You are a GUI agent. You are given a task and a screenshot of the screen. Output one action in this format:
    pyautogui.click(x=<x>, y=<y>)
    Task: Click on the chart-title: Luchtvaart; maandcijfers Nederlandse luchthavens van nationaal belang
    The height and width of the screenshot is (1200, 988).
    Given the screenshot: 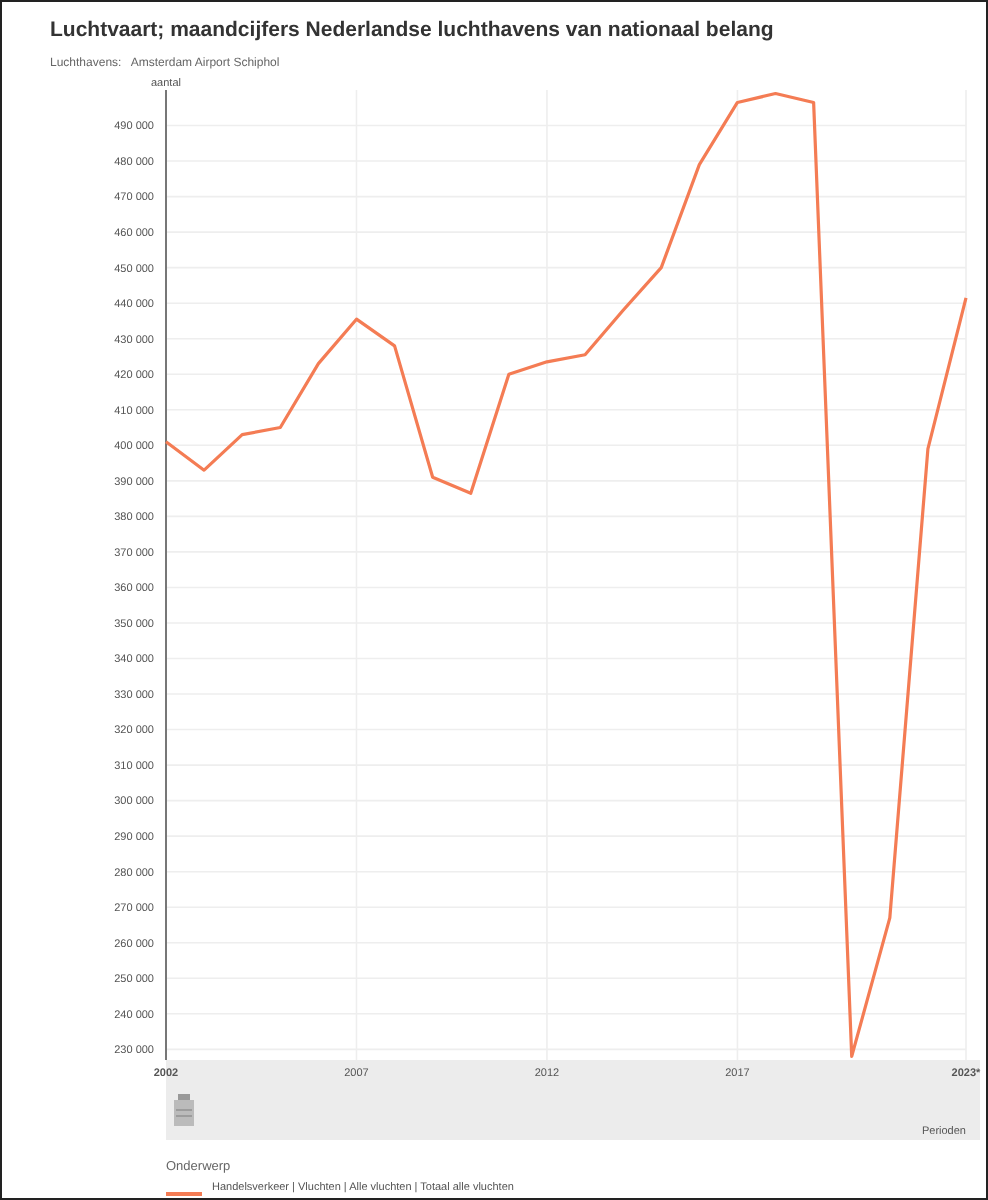 What is the action you would take?
    pyautogui.click(x=412, y=30)
    